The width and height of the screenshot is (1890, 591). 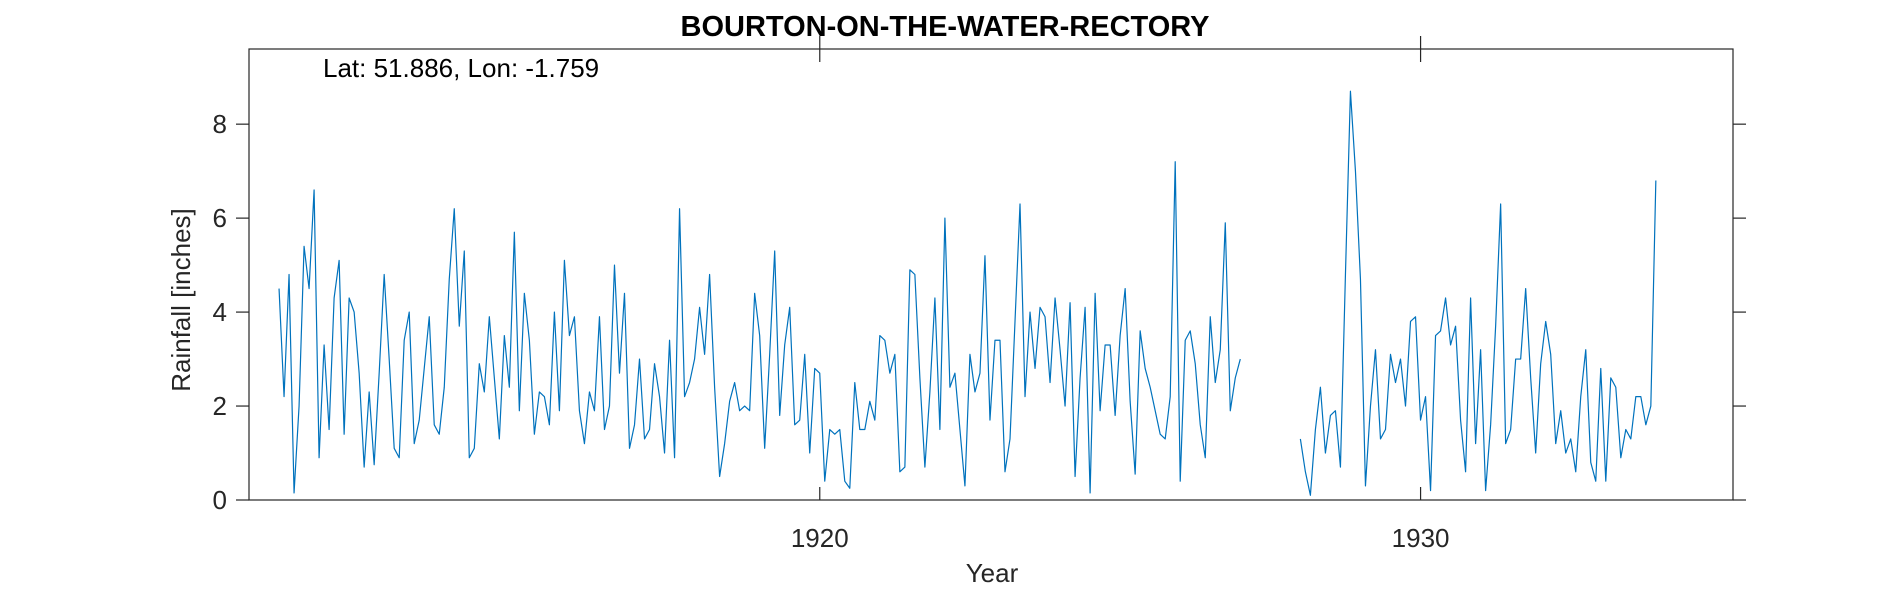 What do you see at coordinates (220, 406) in the screenshot?
I see `y-tick-label: 2` at bounding box center [220, 406].